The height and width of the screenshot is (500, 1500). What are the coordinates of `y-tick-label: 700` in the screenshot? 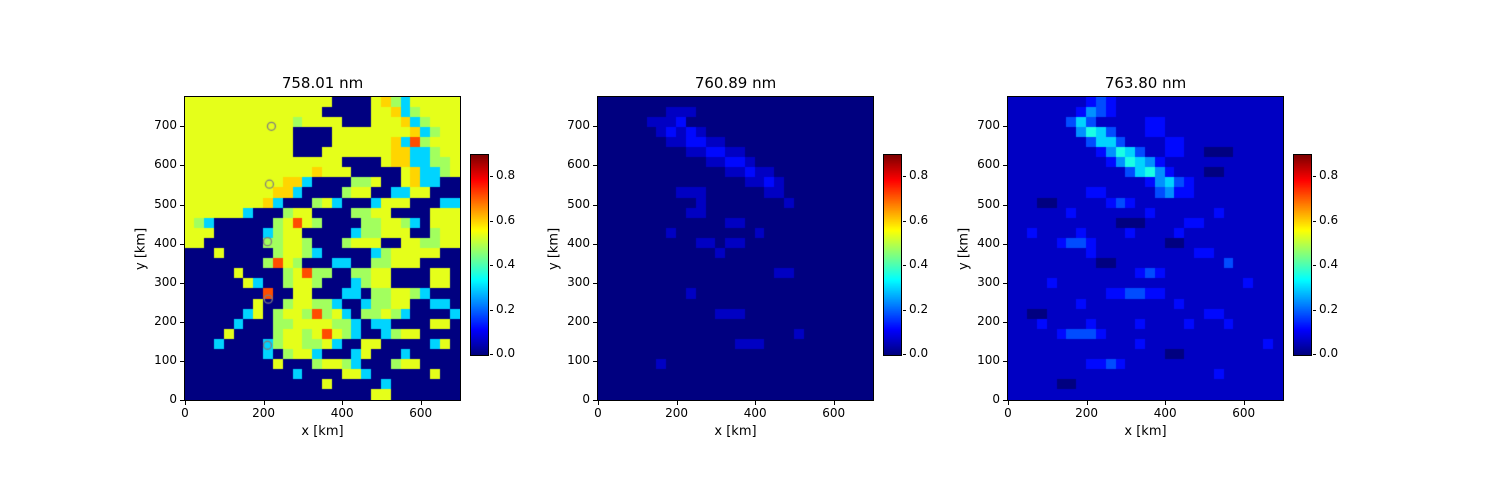 It's located at (165, 125).